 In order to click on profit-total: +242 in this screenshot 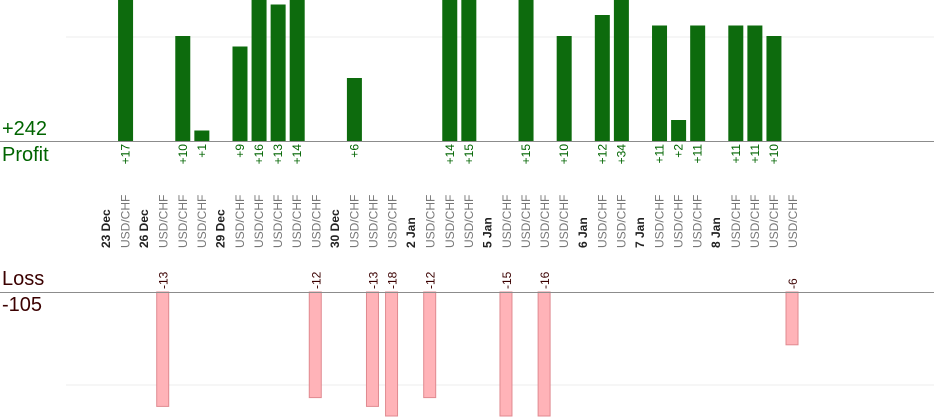, I will do `click(25, 129)`.